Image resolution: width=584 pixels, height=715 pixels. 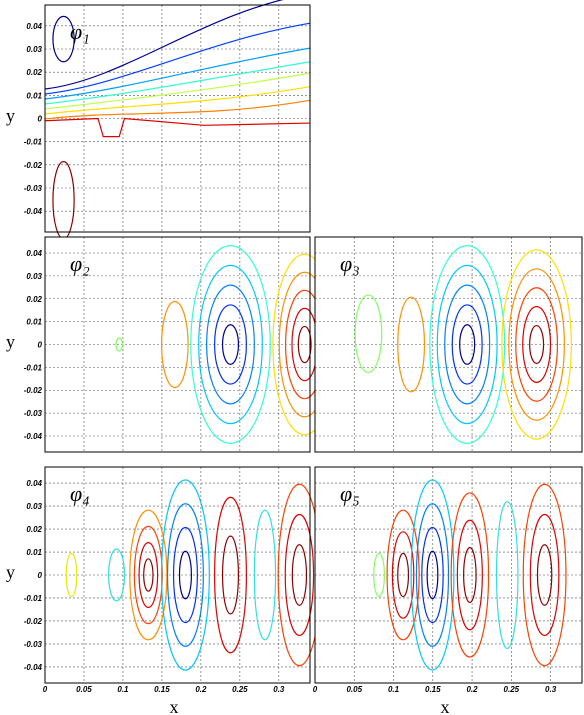 I want to click on panel-title: φ₁, so click(x=80, y=31).